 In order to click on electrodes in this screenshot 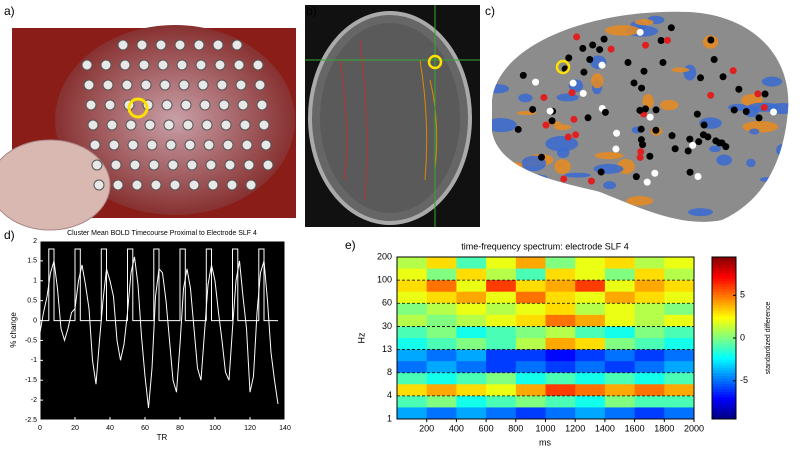, I will do `click(645, 105)`.